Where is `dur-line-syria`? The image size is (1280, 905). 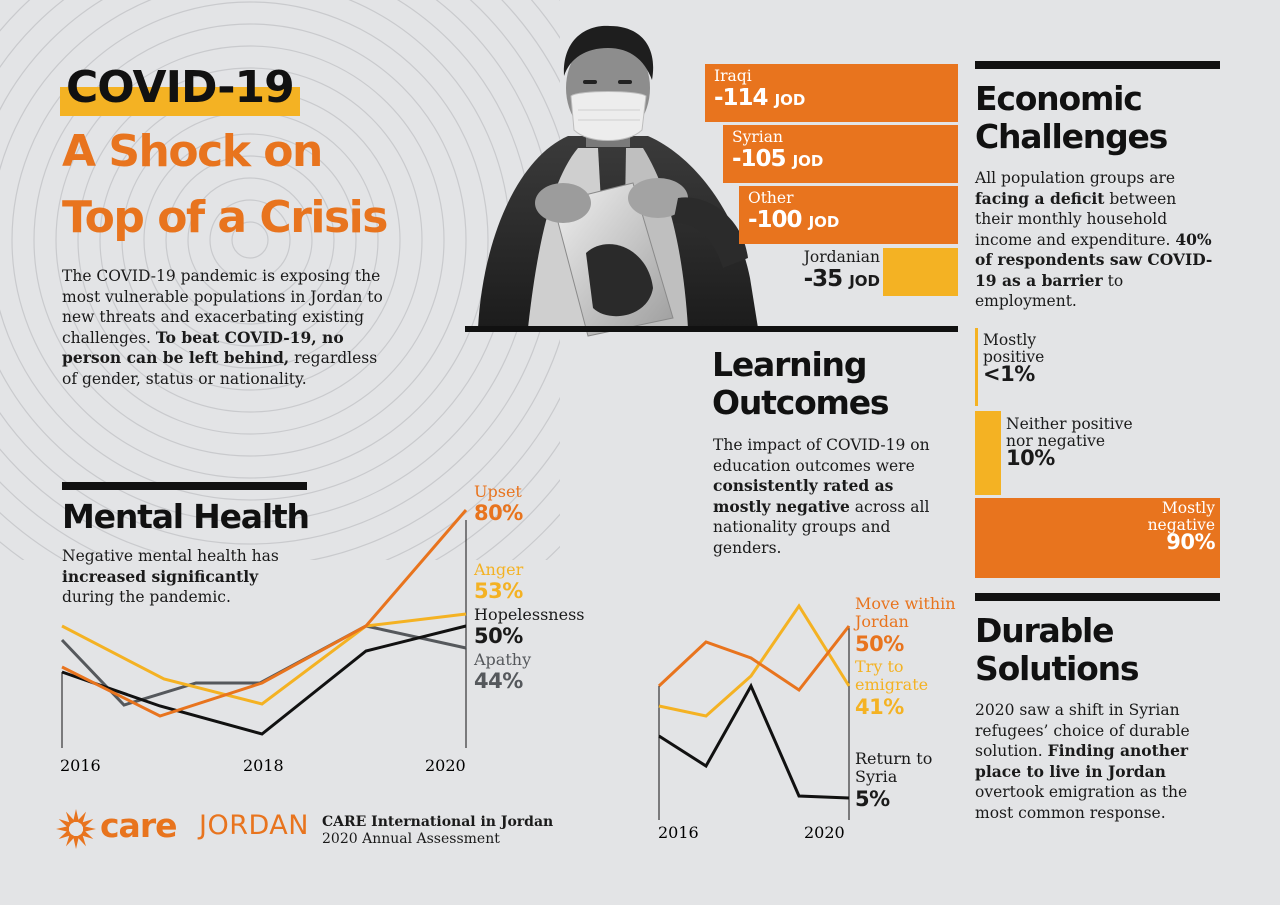 dur-line-syria is located at coordinates (754, 741).